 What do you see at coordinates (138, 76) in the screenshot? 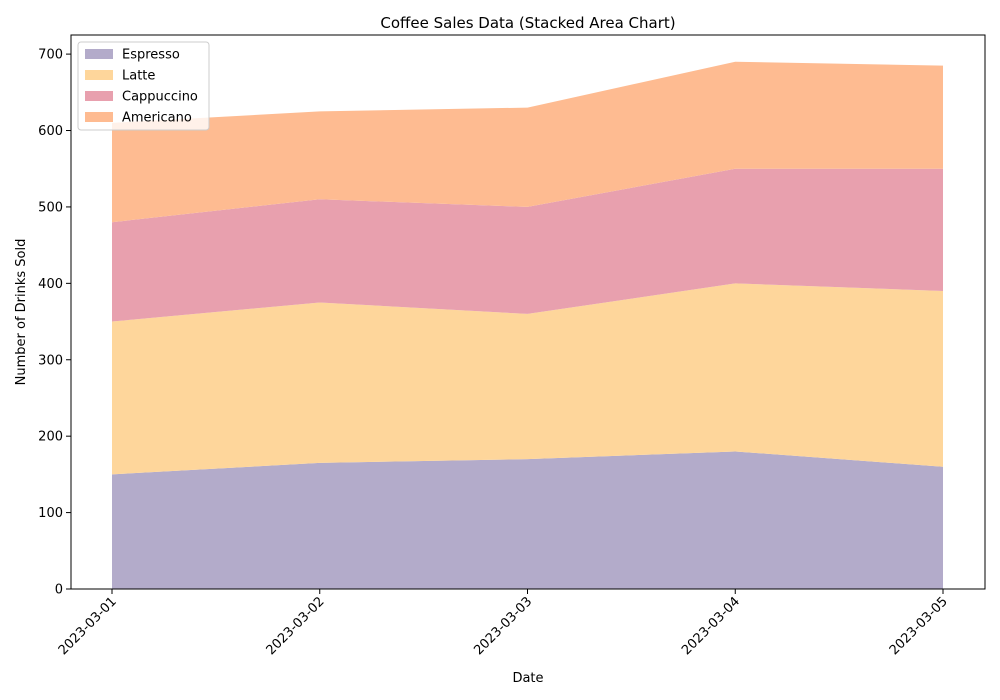
I see `legend-label-latte: Latte` at bounding box center [138, 76].